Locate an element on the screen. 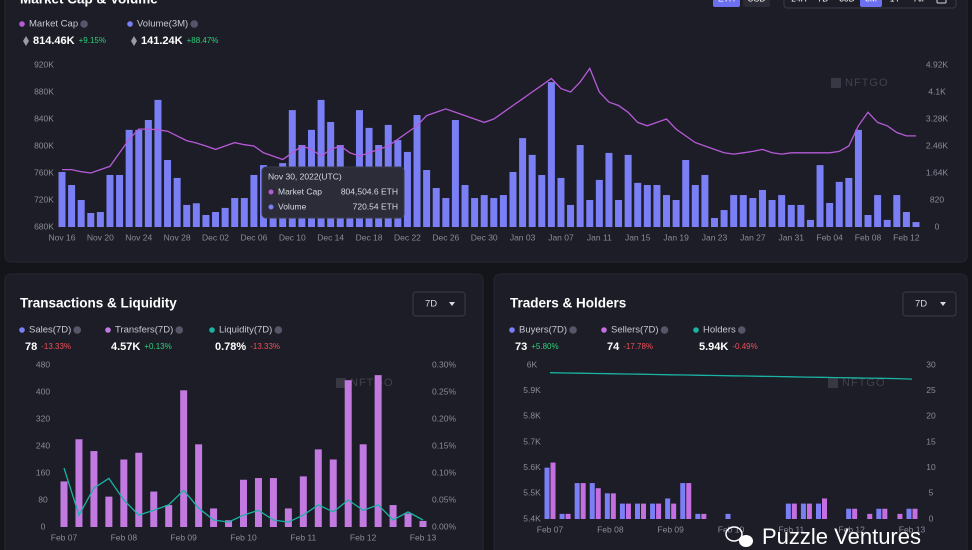 The width and height of the screenshot is (972, 550). y-tick-label: 5.6K is located at coordinates (532, 467).